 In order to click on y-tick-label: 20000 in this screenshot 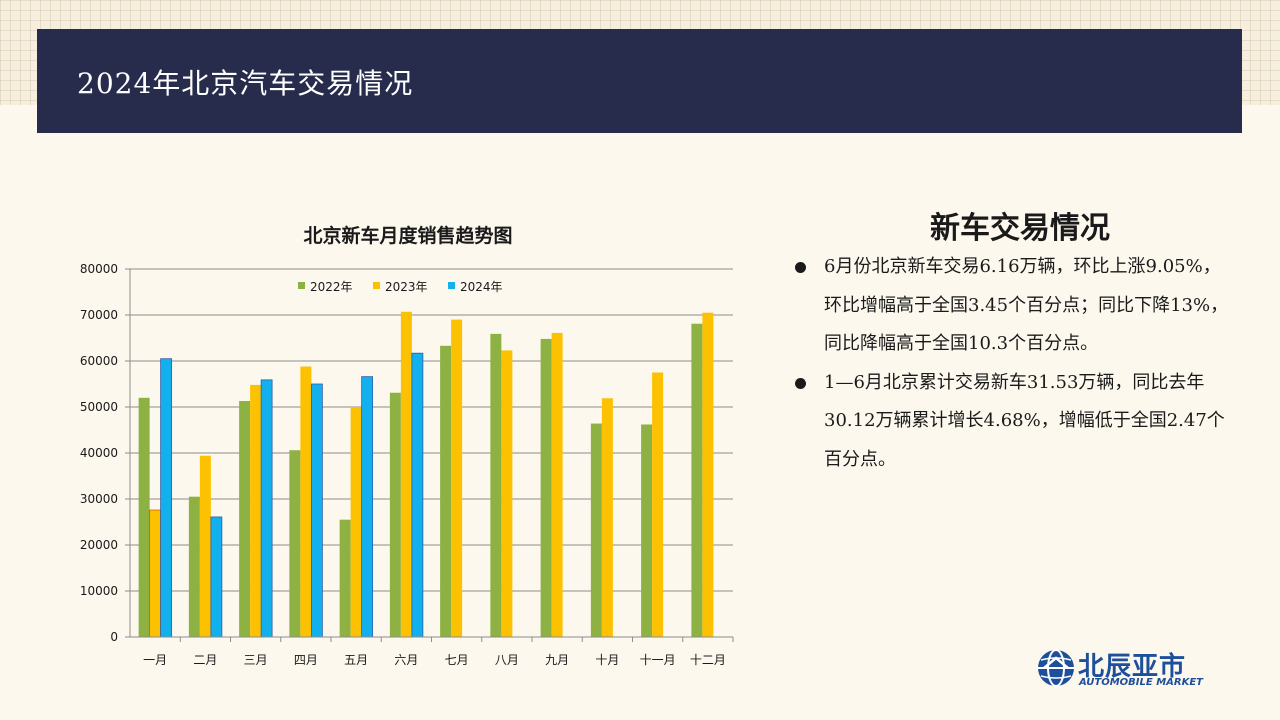, I will do `click(99, 545)`.